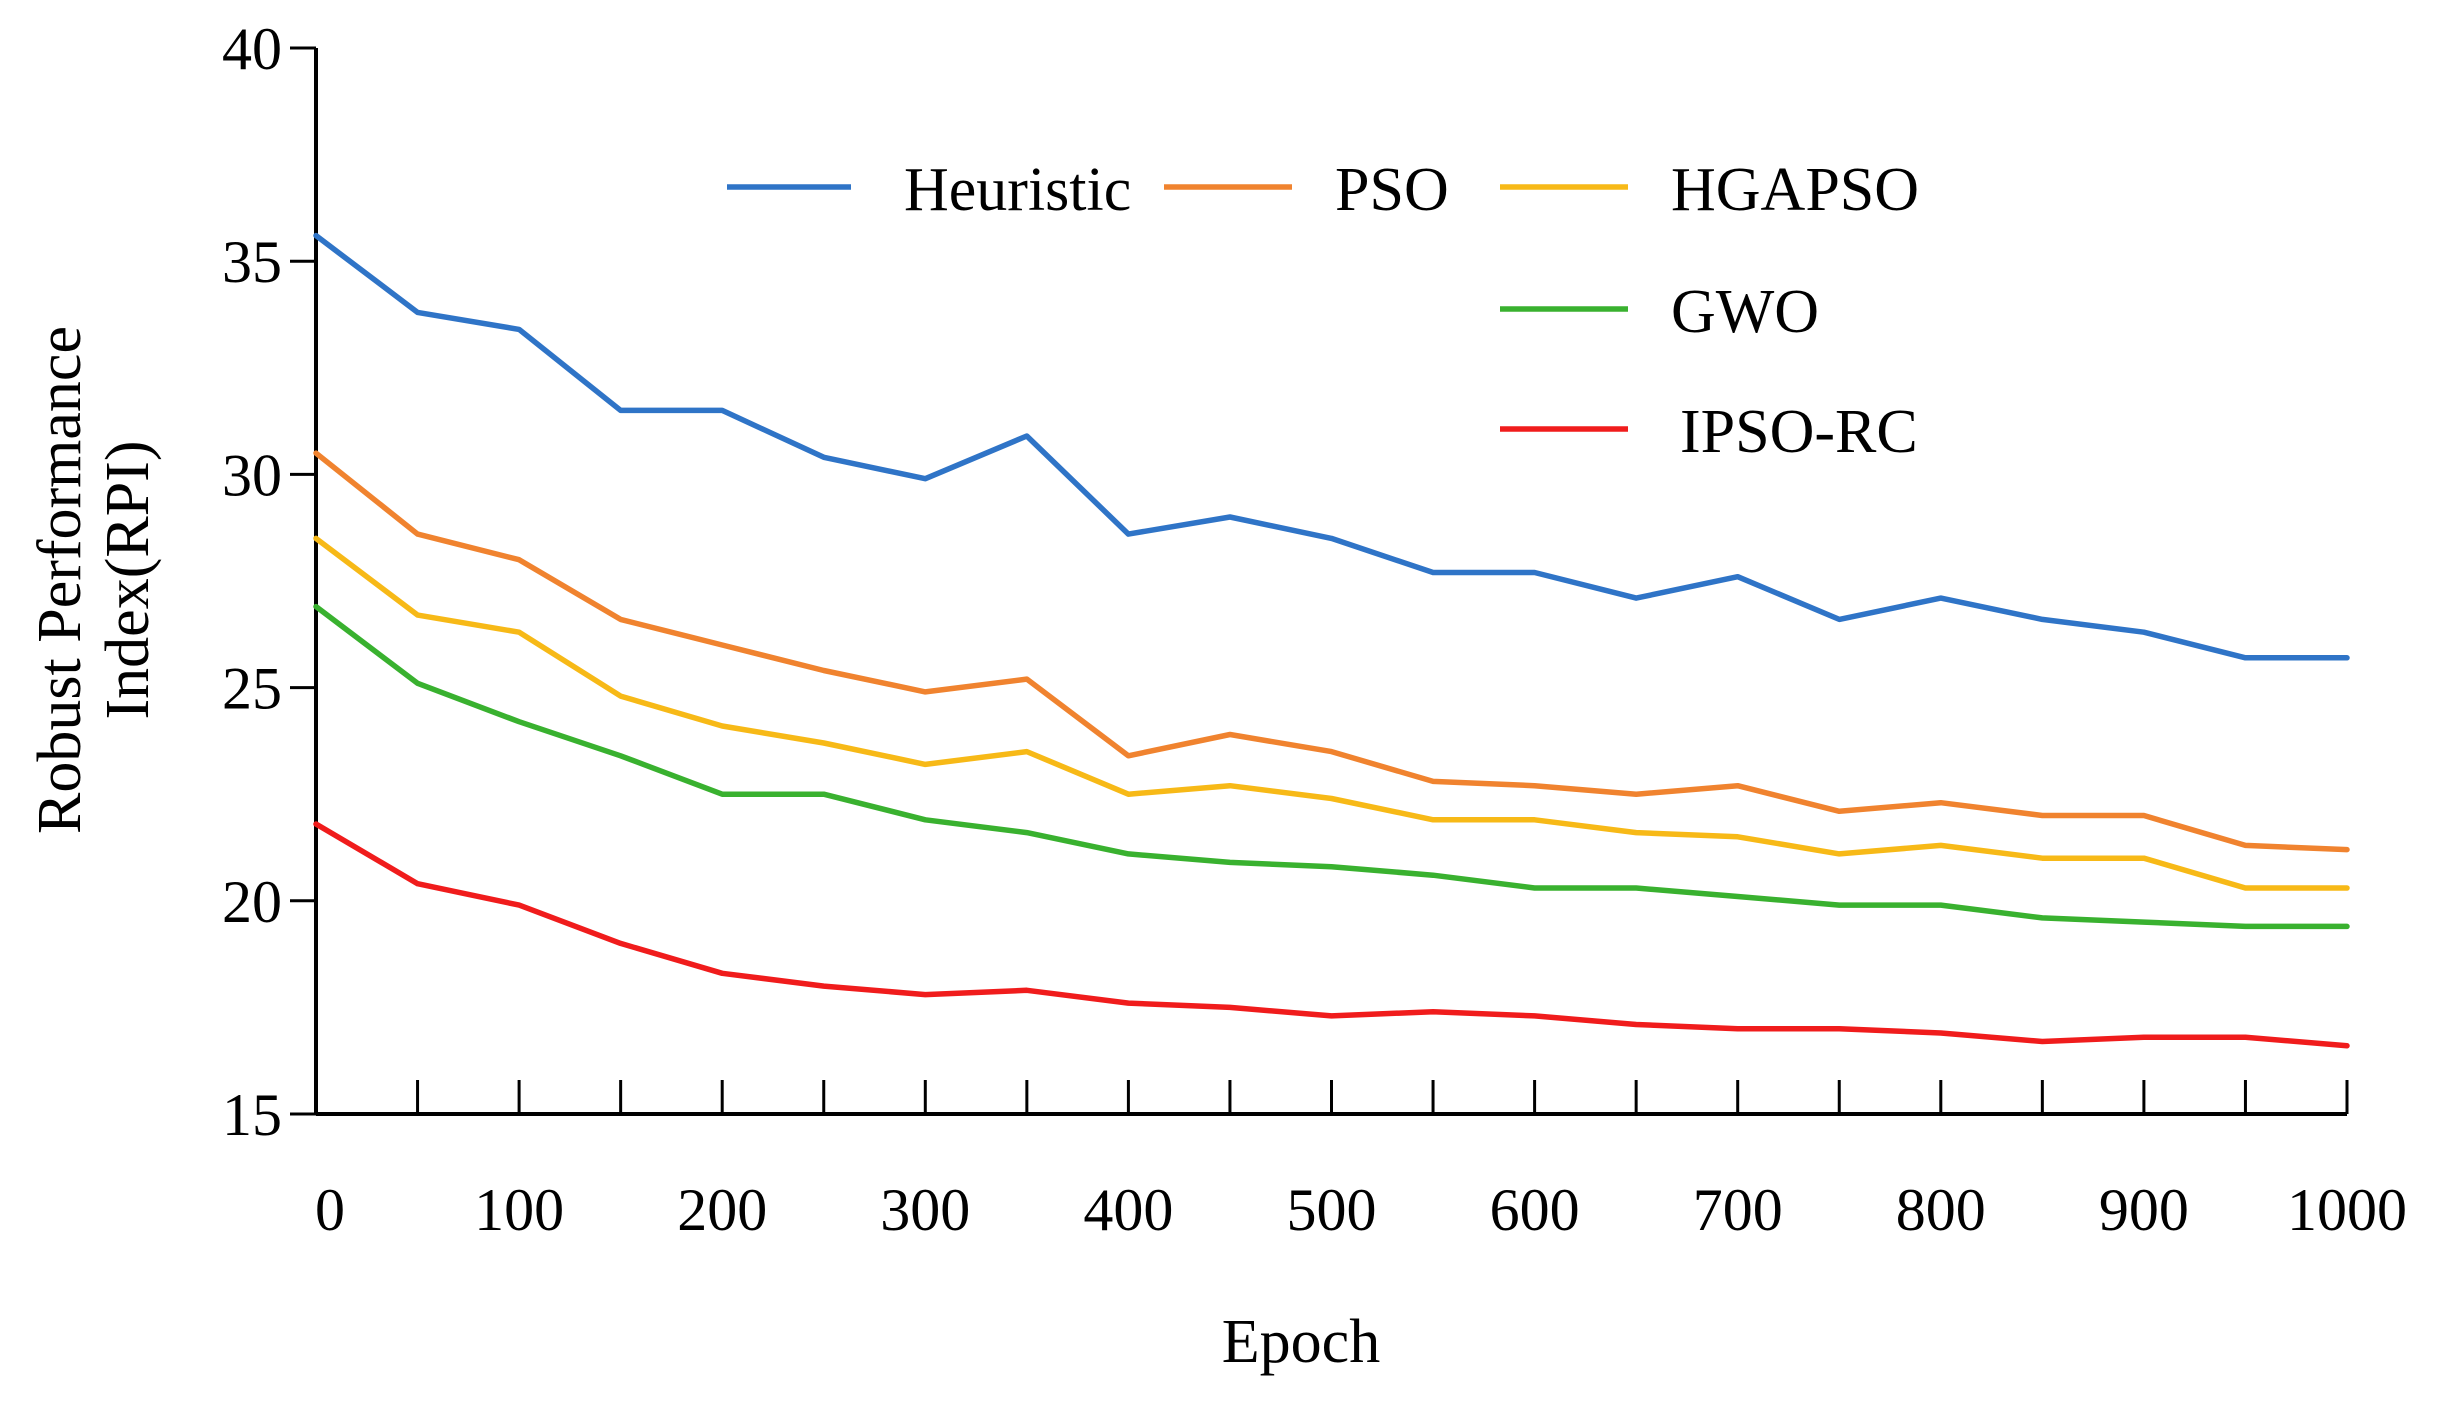 The width and height of the screenshot is (2453, 1404). Describe the element at coordinates (2347, 1210) in the screenshot. I see `x-tick-label: 1000` at that location.